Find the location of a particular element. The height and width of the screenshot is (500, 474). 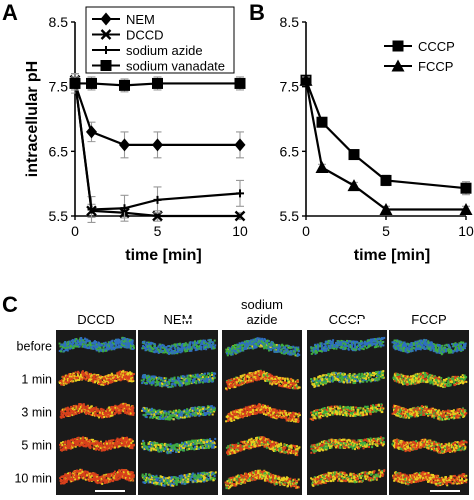

series-line is located at coordinates (386, 144).